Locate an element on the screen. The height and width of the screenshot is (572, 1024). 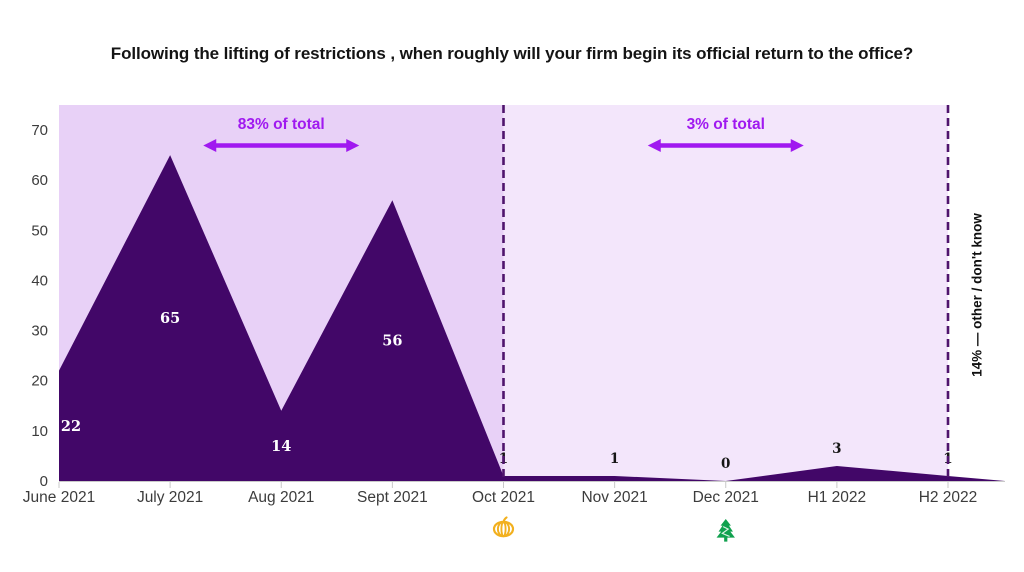
value-label: 65 is located at coordinates (170, 318).